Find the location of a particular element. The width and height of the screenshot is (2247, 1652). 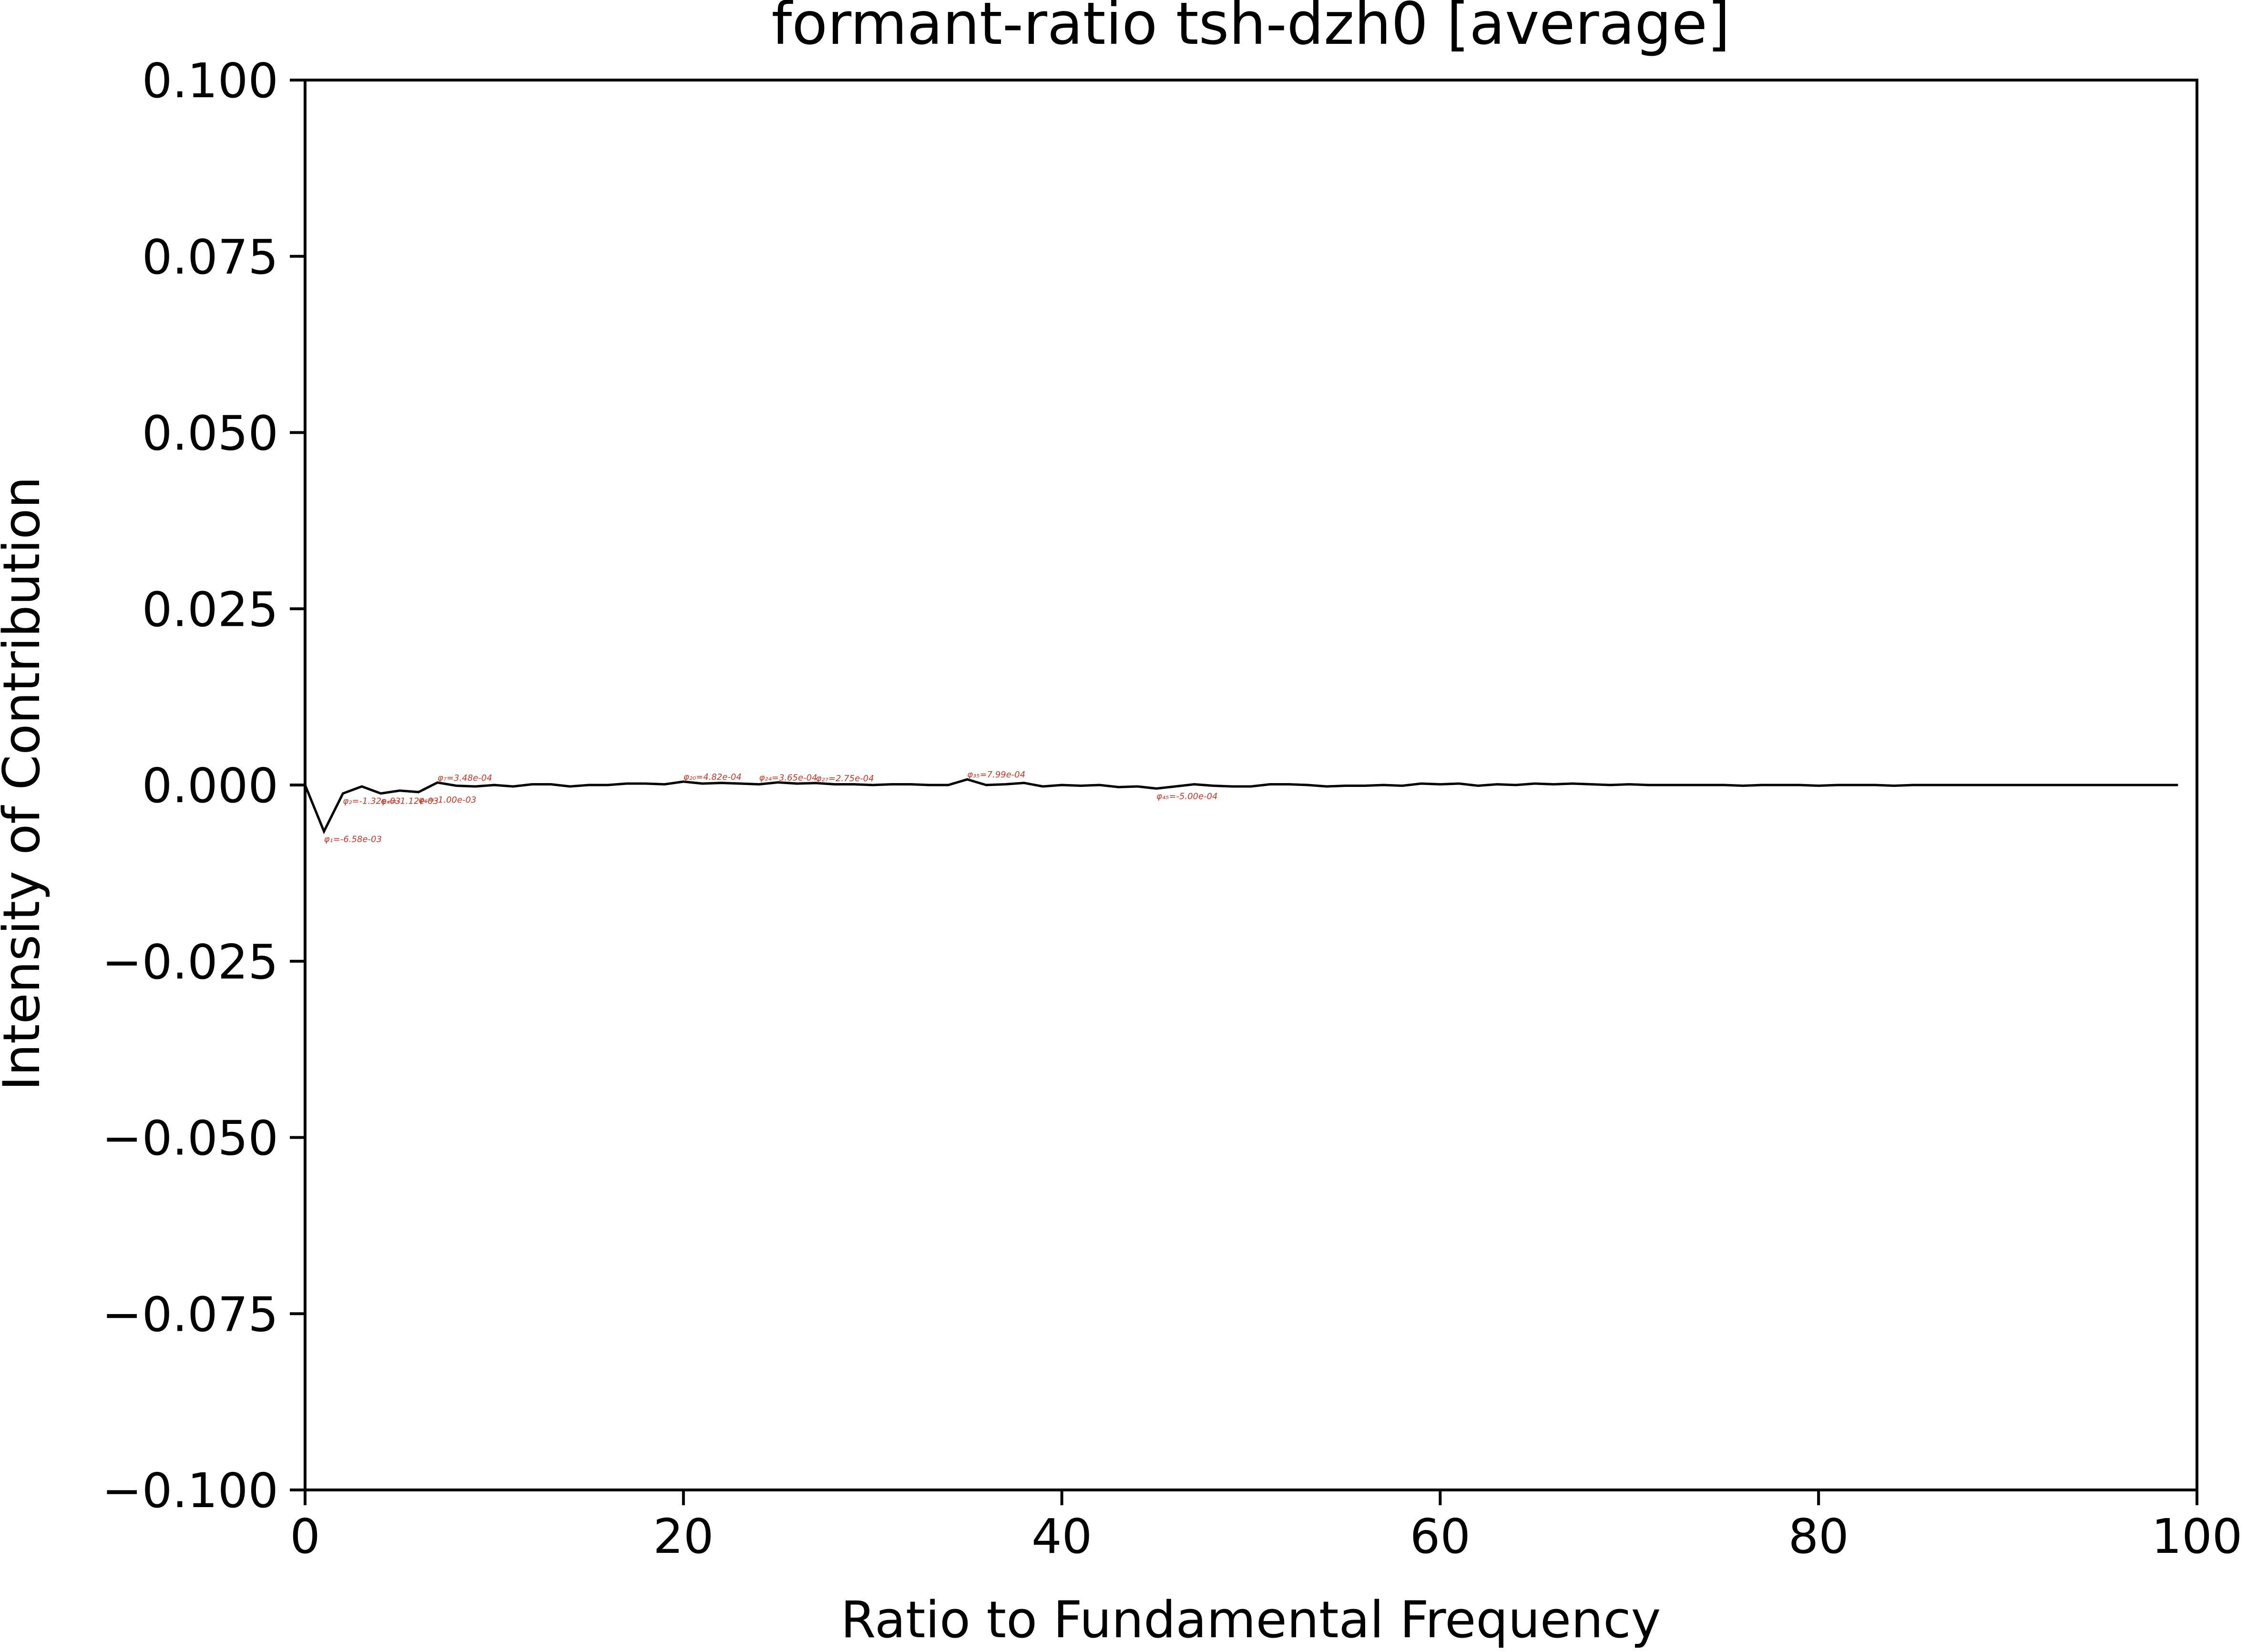

data-annotation: φ₄₅=-5.00e-04 is located at coordinates (1186, 796).